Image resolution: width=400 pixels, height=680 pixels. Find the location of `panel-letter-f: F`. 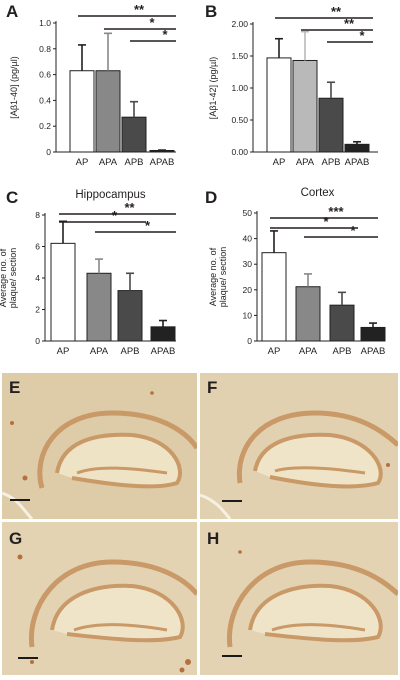

panel-letter-f: F is located at coordinates (212, 387).